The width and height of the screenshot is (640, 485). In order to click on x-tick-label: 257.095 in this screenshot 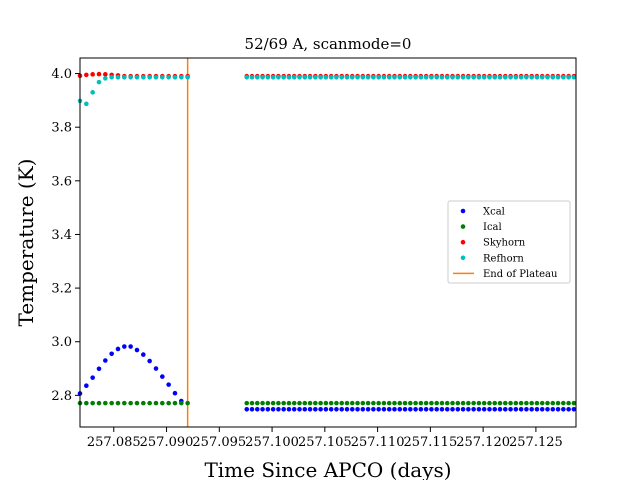, I will do `click(219, 442)`.